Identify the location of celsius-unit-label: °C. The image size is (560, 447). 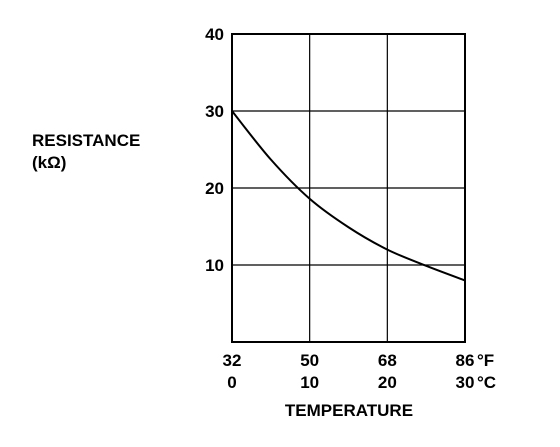
(486, 382).